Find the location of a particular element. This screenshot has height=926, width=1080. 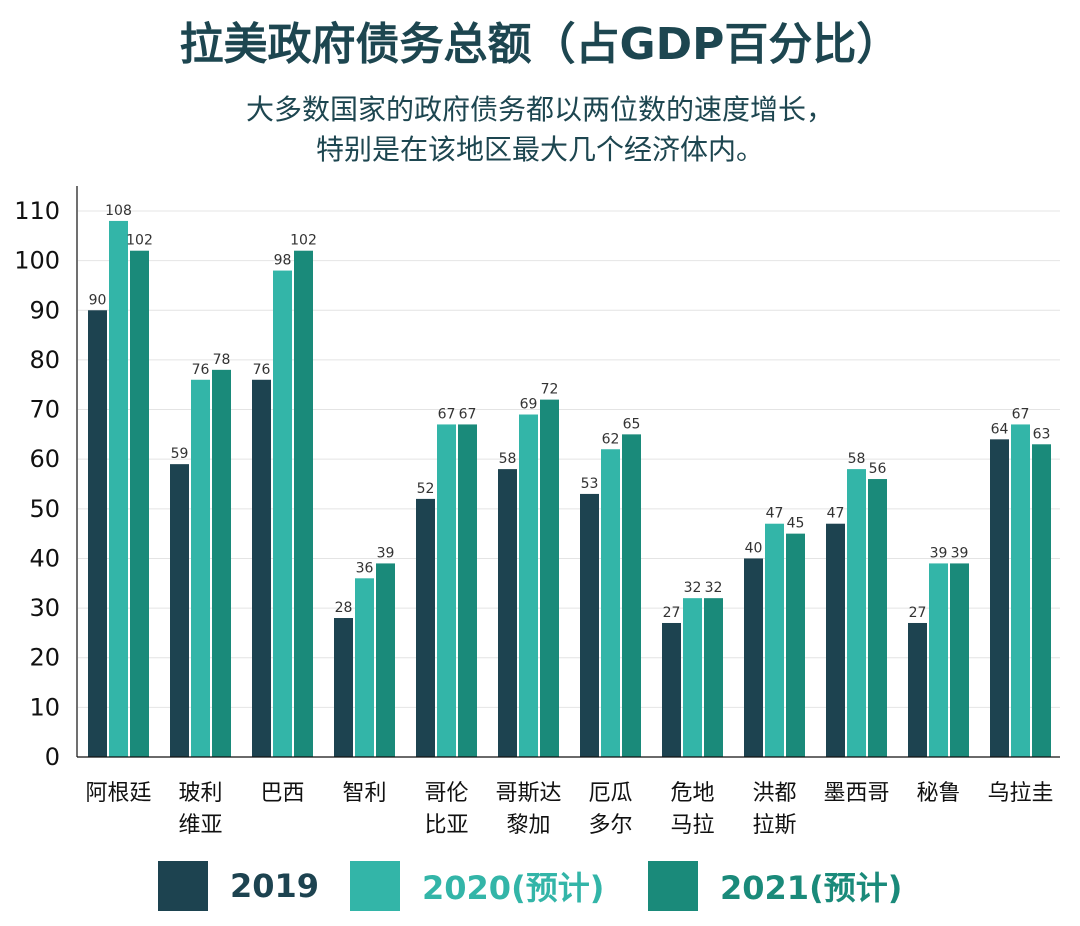

bar-2020(预计)-1 is located at coordinates (200, 568).